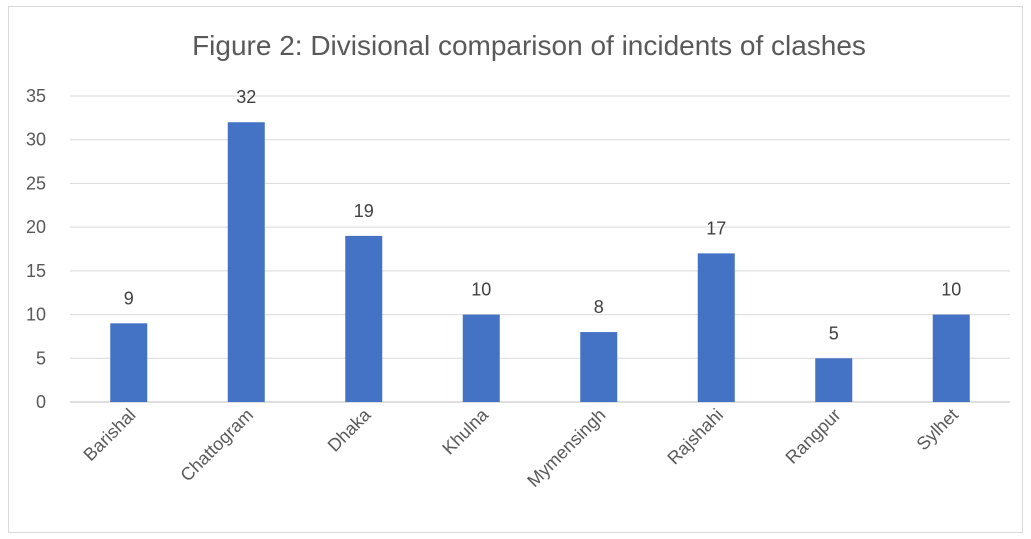 The image size is (1031, 539). Describe the element at coordinates (36, 140) in the screenshot. I see `y-tick-label: 30` at that location.